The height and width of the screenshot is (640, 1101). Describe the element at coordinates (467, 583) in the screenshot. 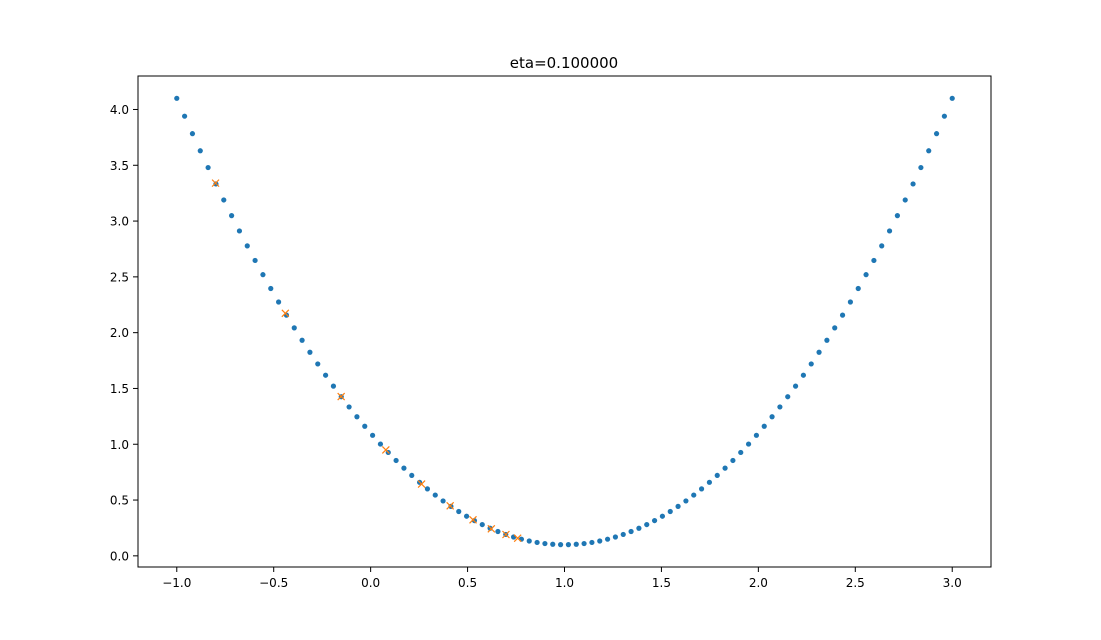

I see `x-tick-label: 0.5` at that location.